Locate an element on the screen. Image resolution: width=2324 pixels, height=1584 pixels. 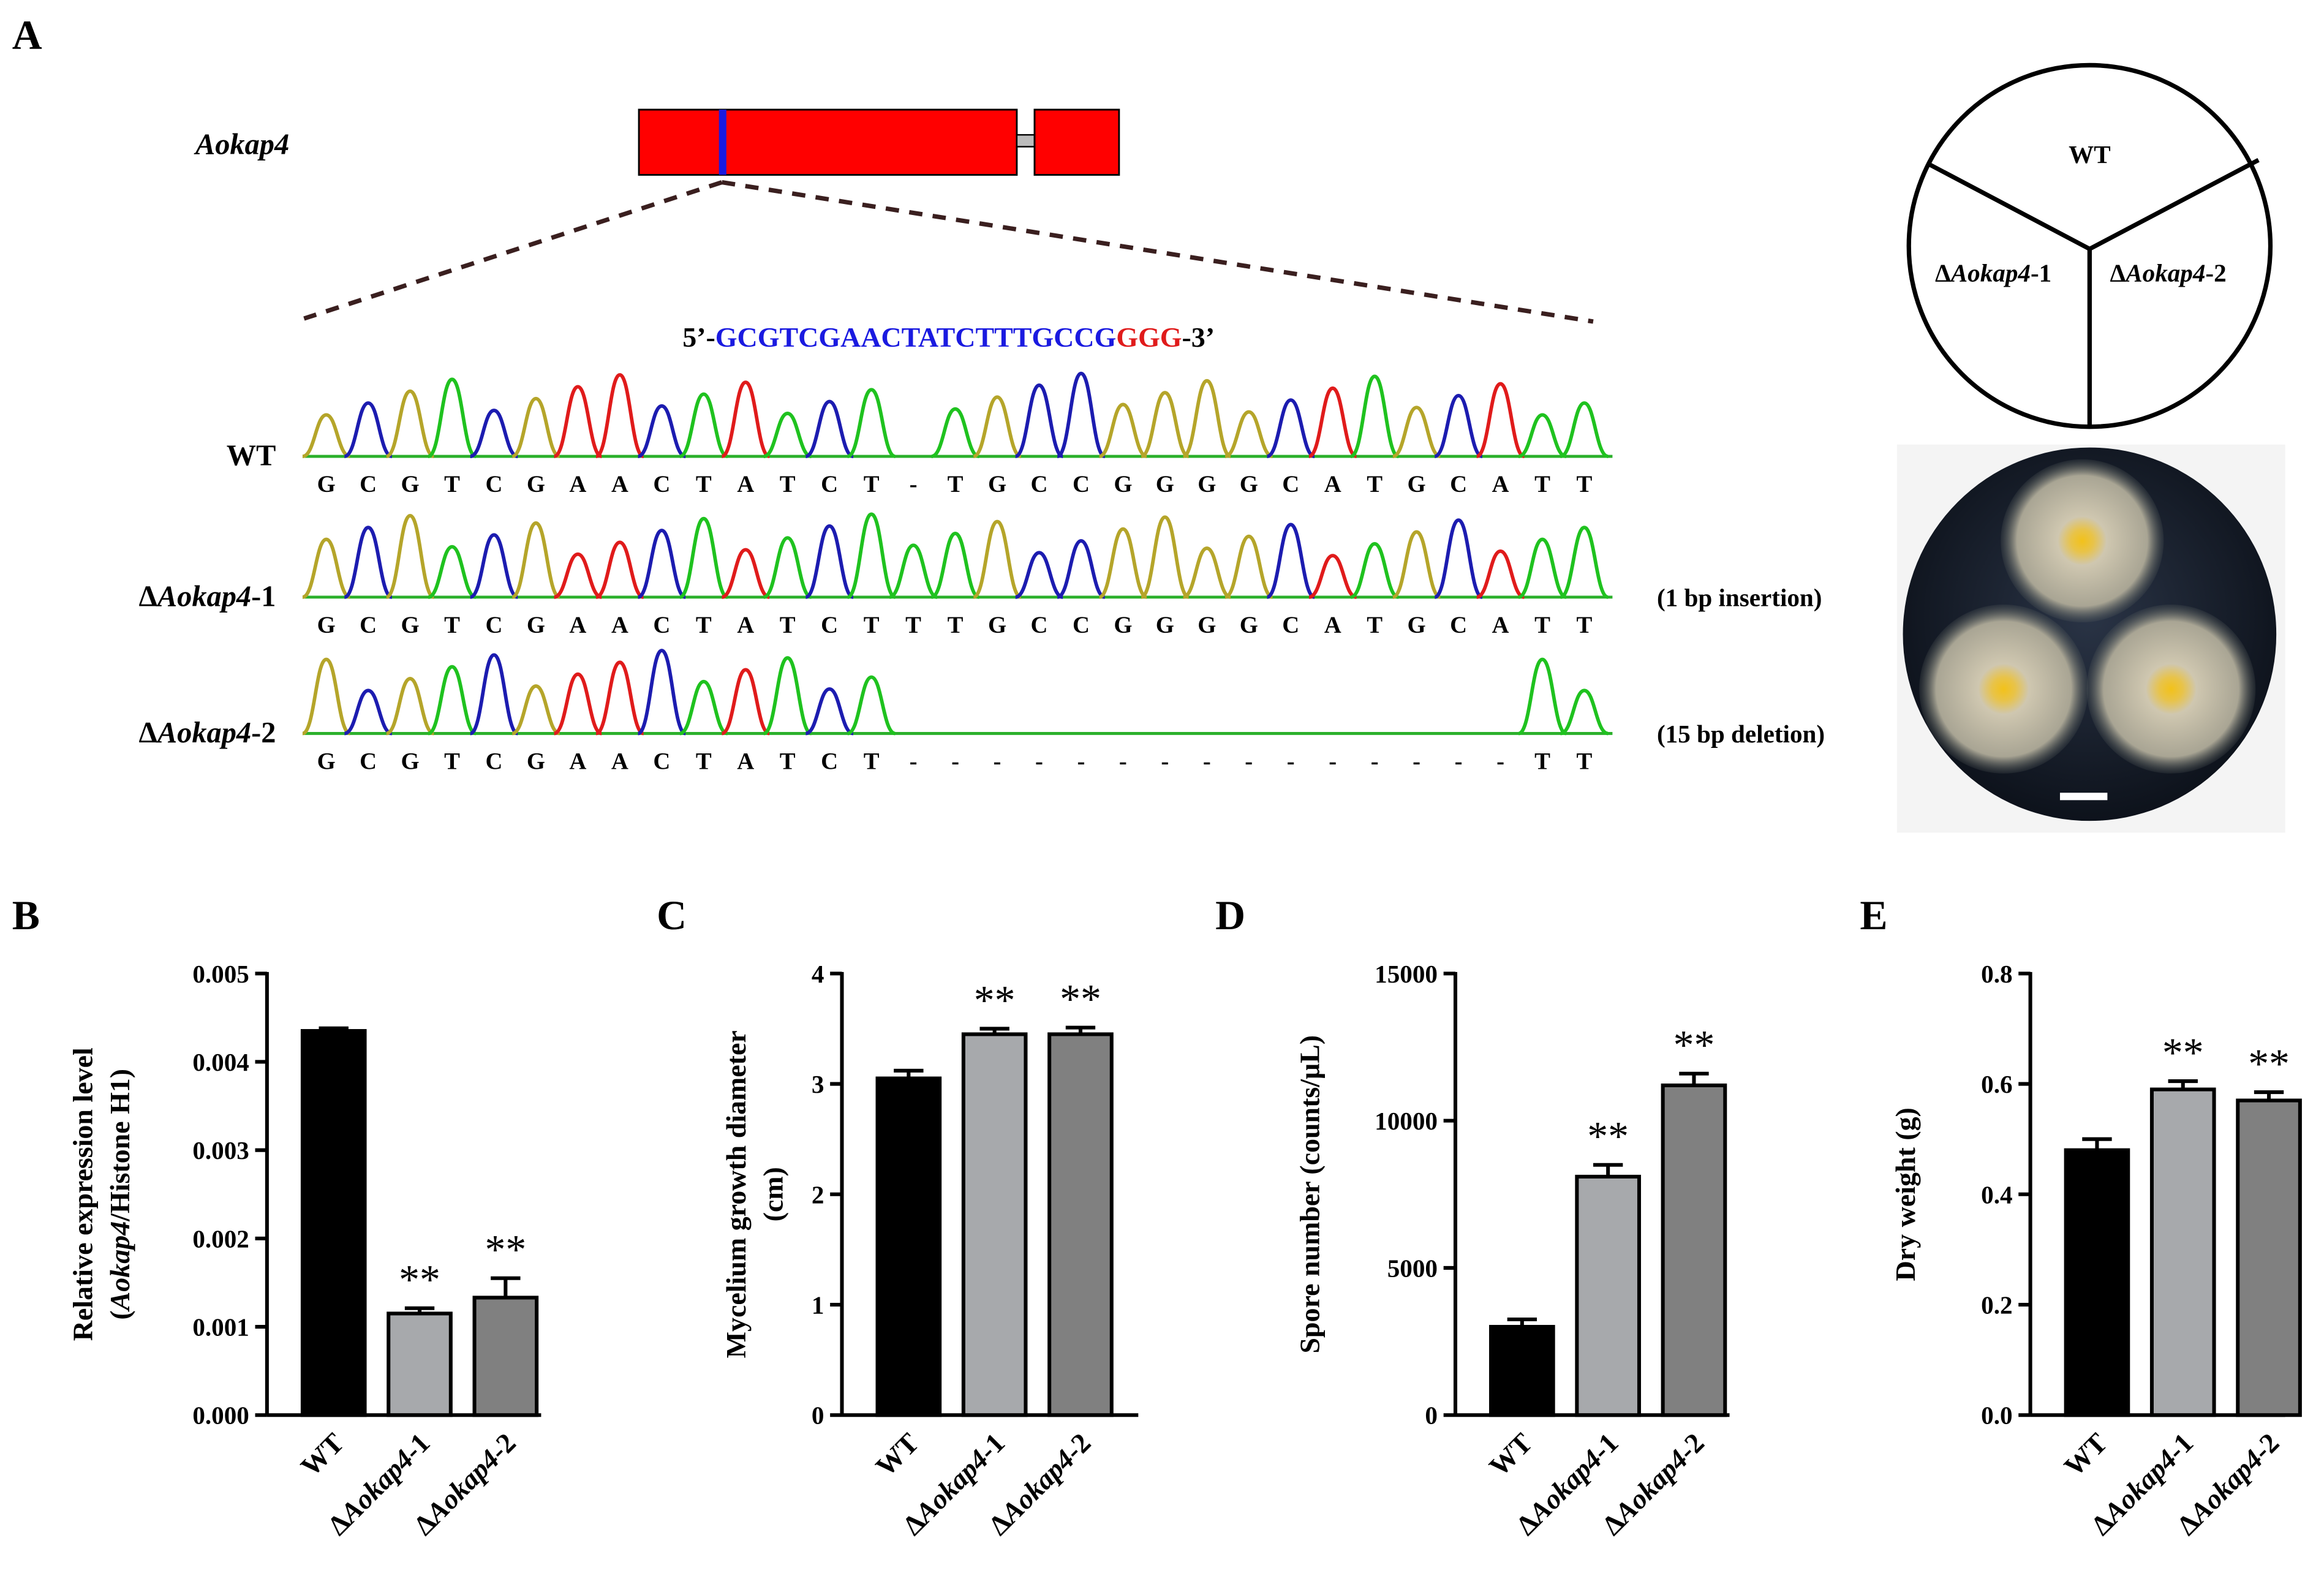
y-tick-label: 0.004 is located at coordinates (221, 1062).